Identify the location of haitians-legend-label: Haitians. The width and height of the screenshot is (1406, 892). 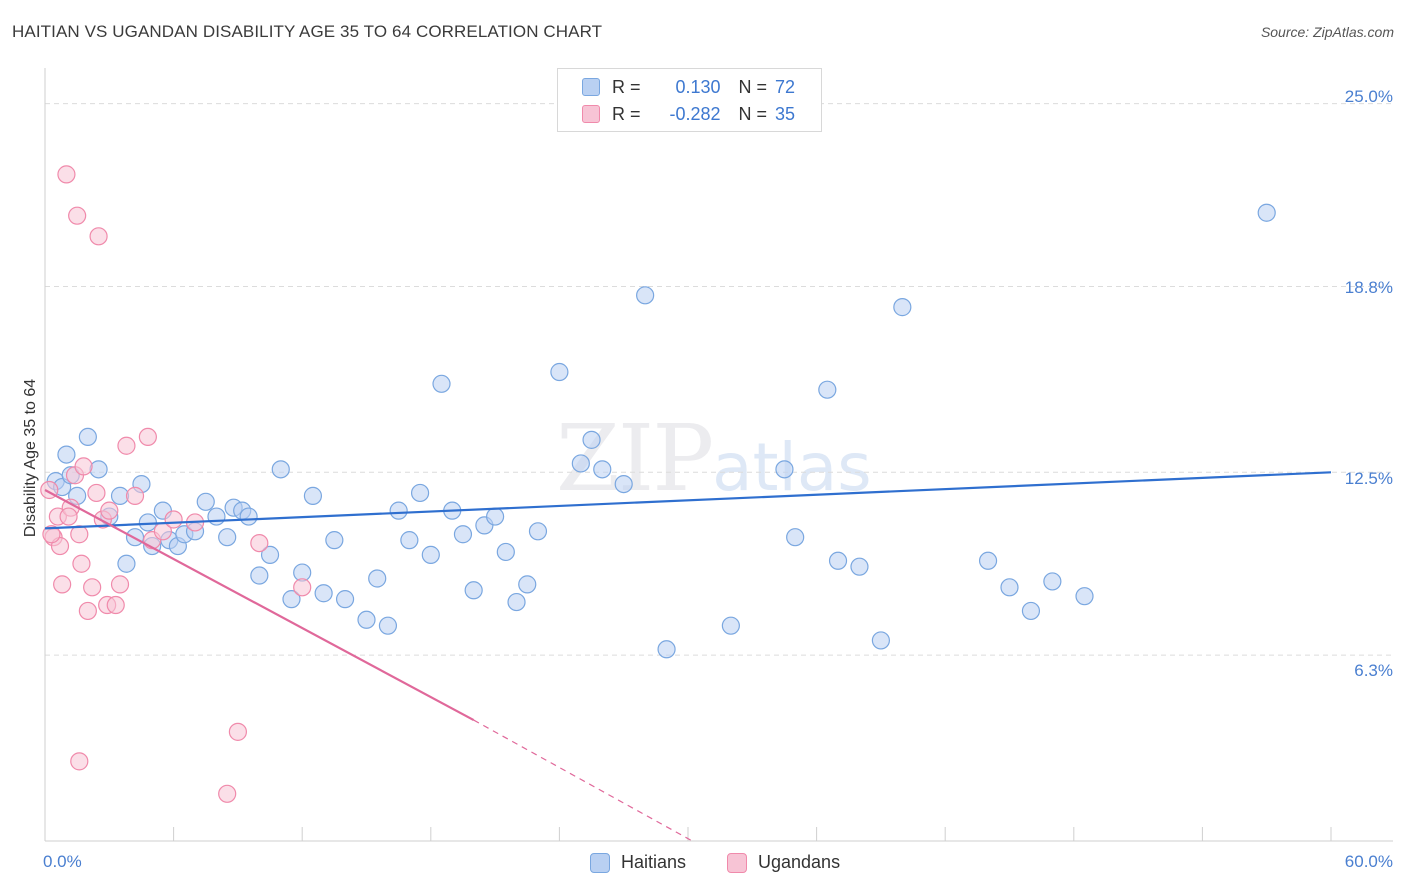
(654, 862).